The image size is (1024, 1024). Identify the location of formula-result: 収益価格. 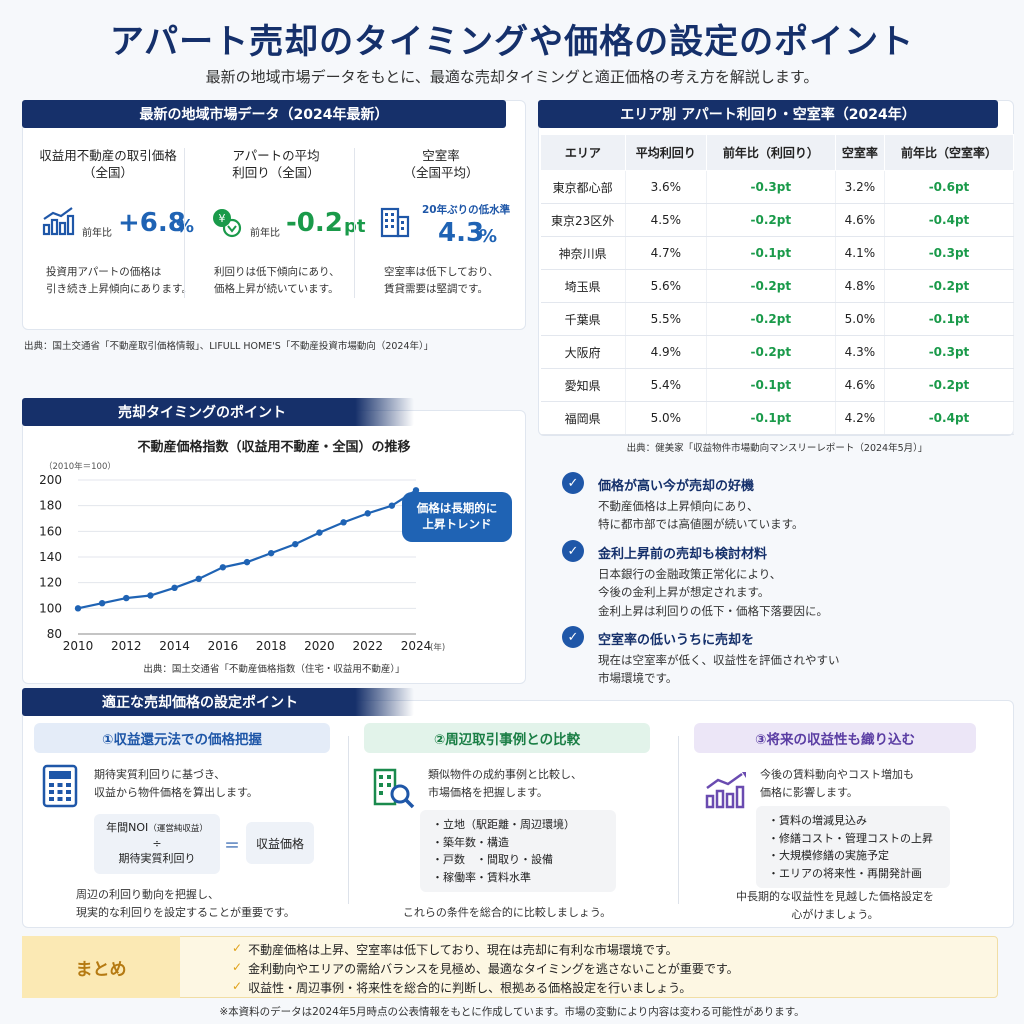
(280, 843).